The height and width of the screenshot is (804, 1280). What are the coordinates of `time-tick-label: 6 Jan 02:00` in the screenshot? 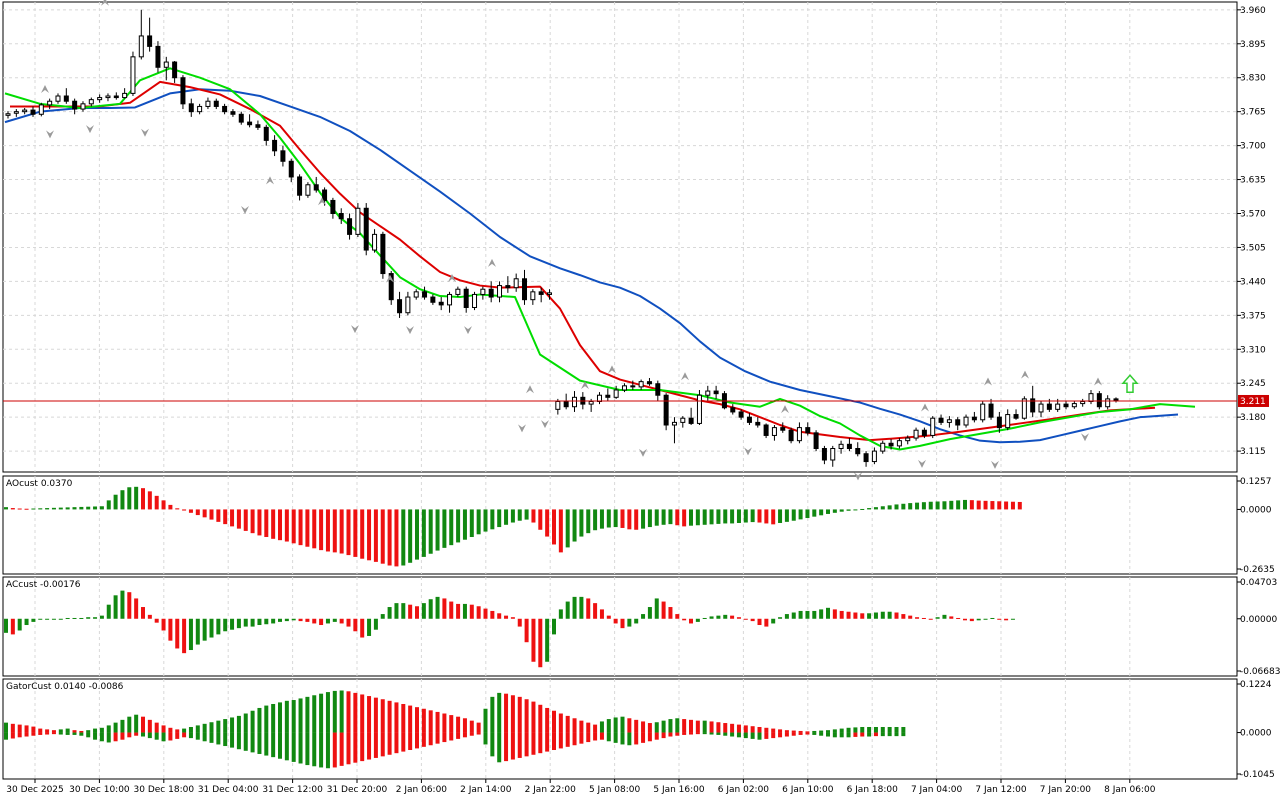 It's located at (744, 790).